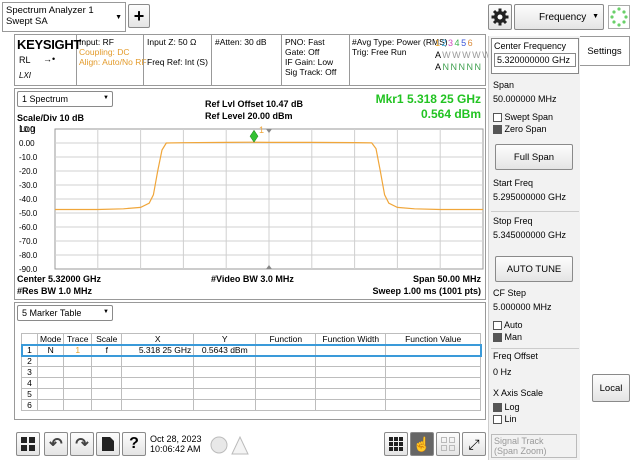 The image size is (632, 460). I want to click on align-label: Align: Auto/No RF, so click(113, 62).